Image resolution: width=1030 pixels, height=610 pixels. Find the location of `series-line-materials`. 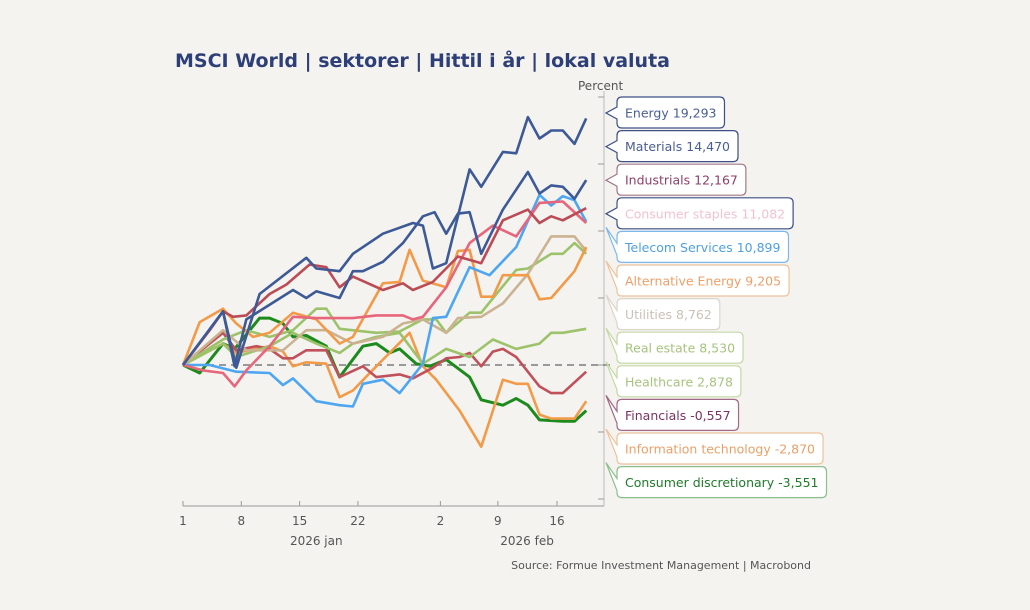

series-line-materials is located at coordinates (384, 269).